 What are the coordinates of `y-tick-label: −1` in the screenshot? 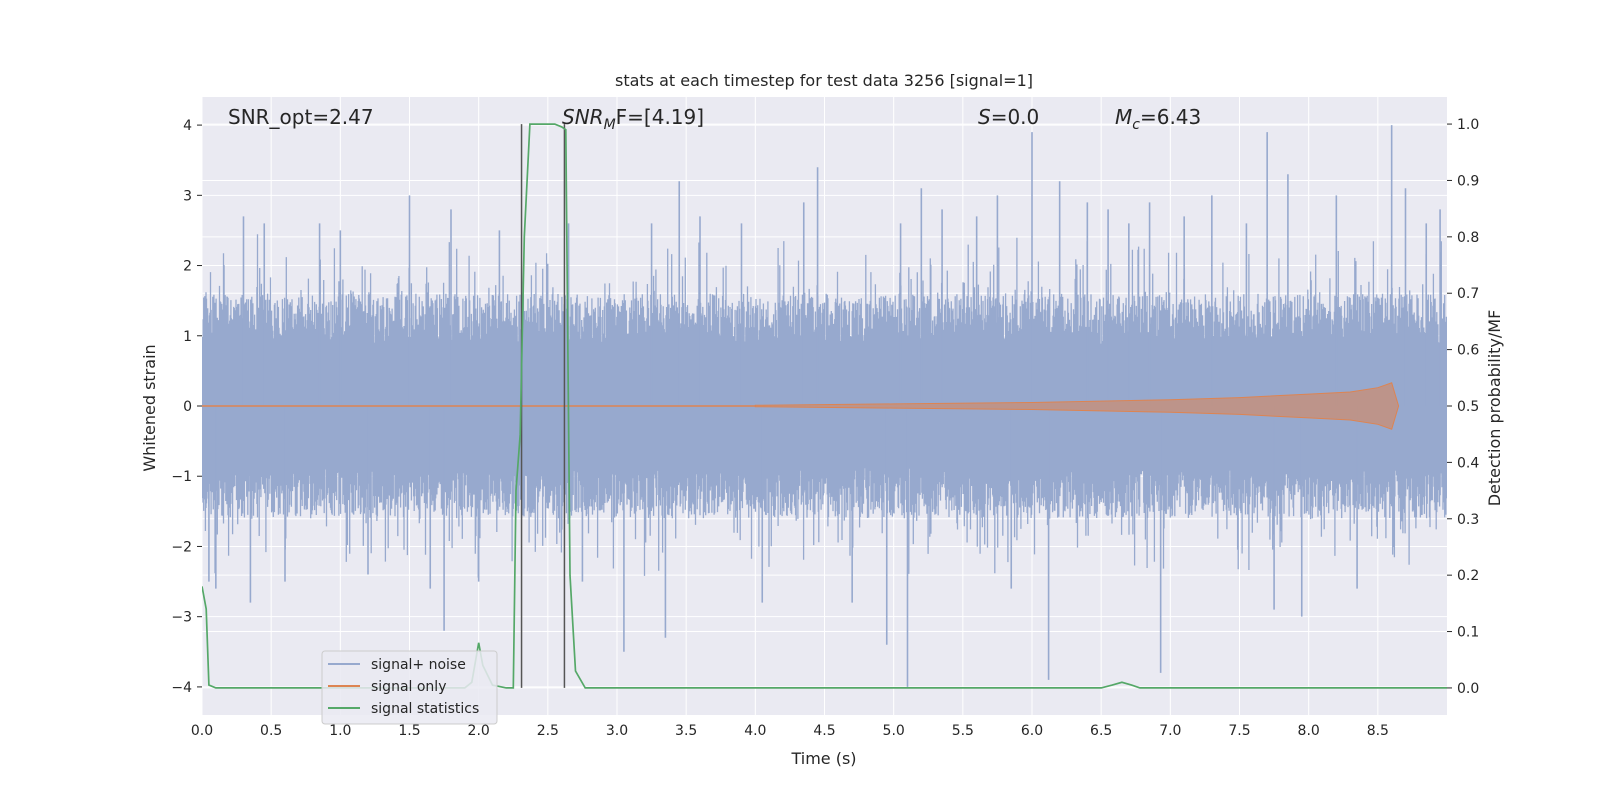 It's located at (181, 477).